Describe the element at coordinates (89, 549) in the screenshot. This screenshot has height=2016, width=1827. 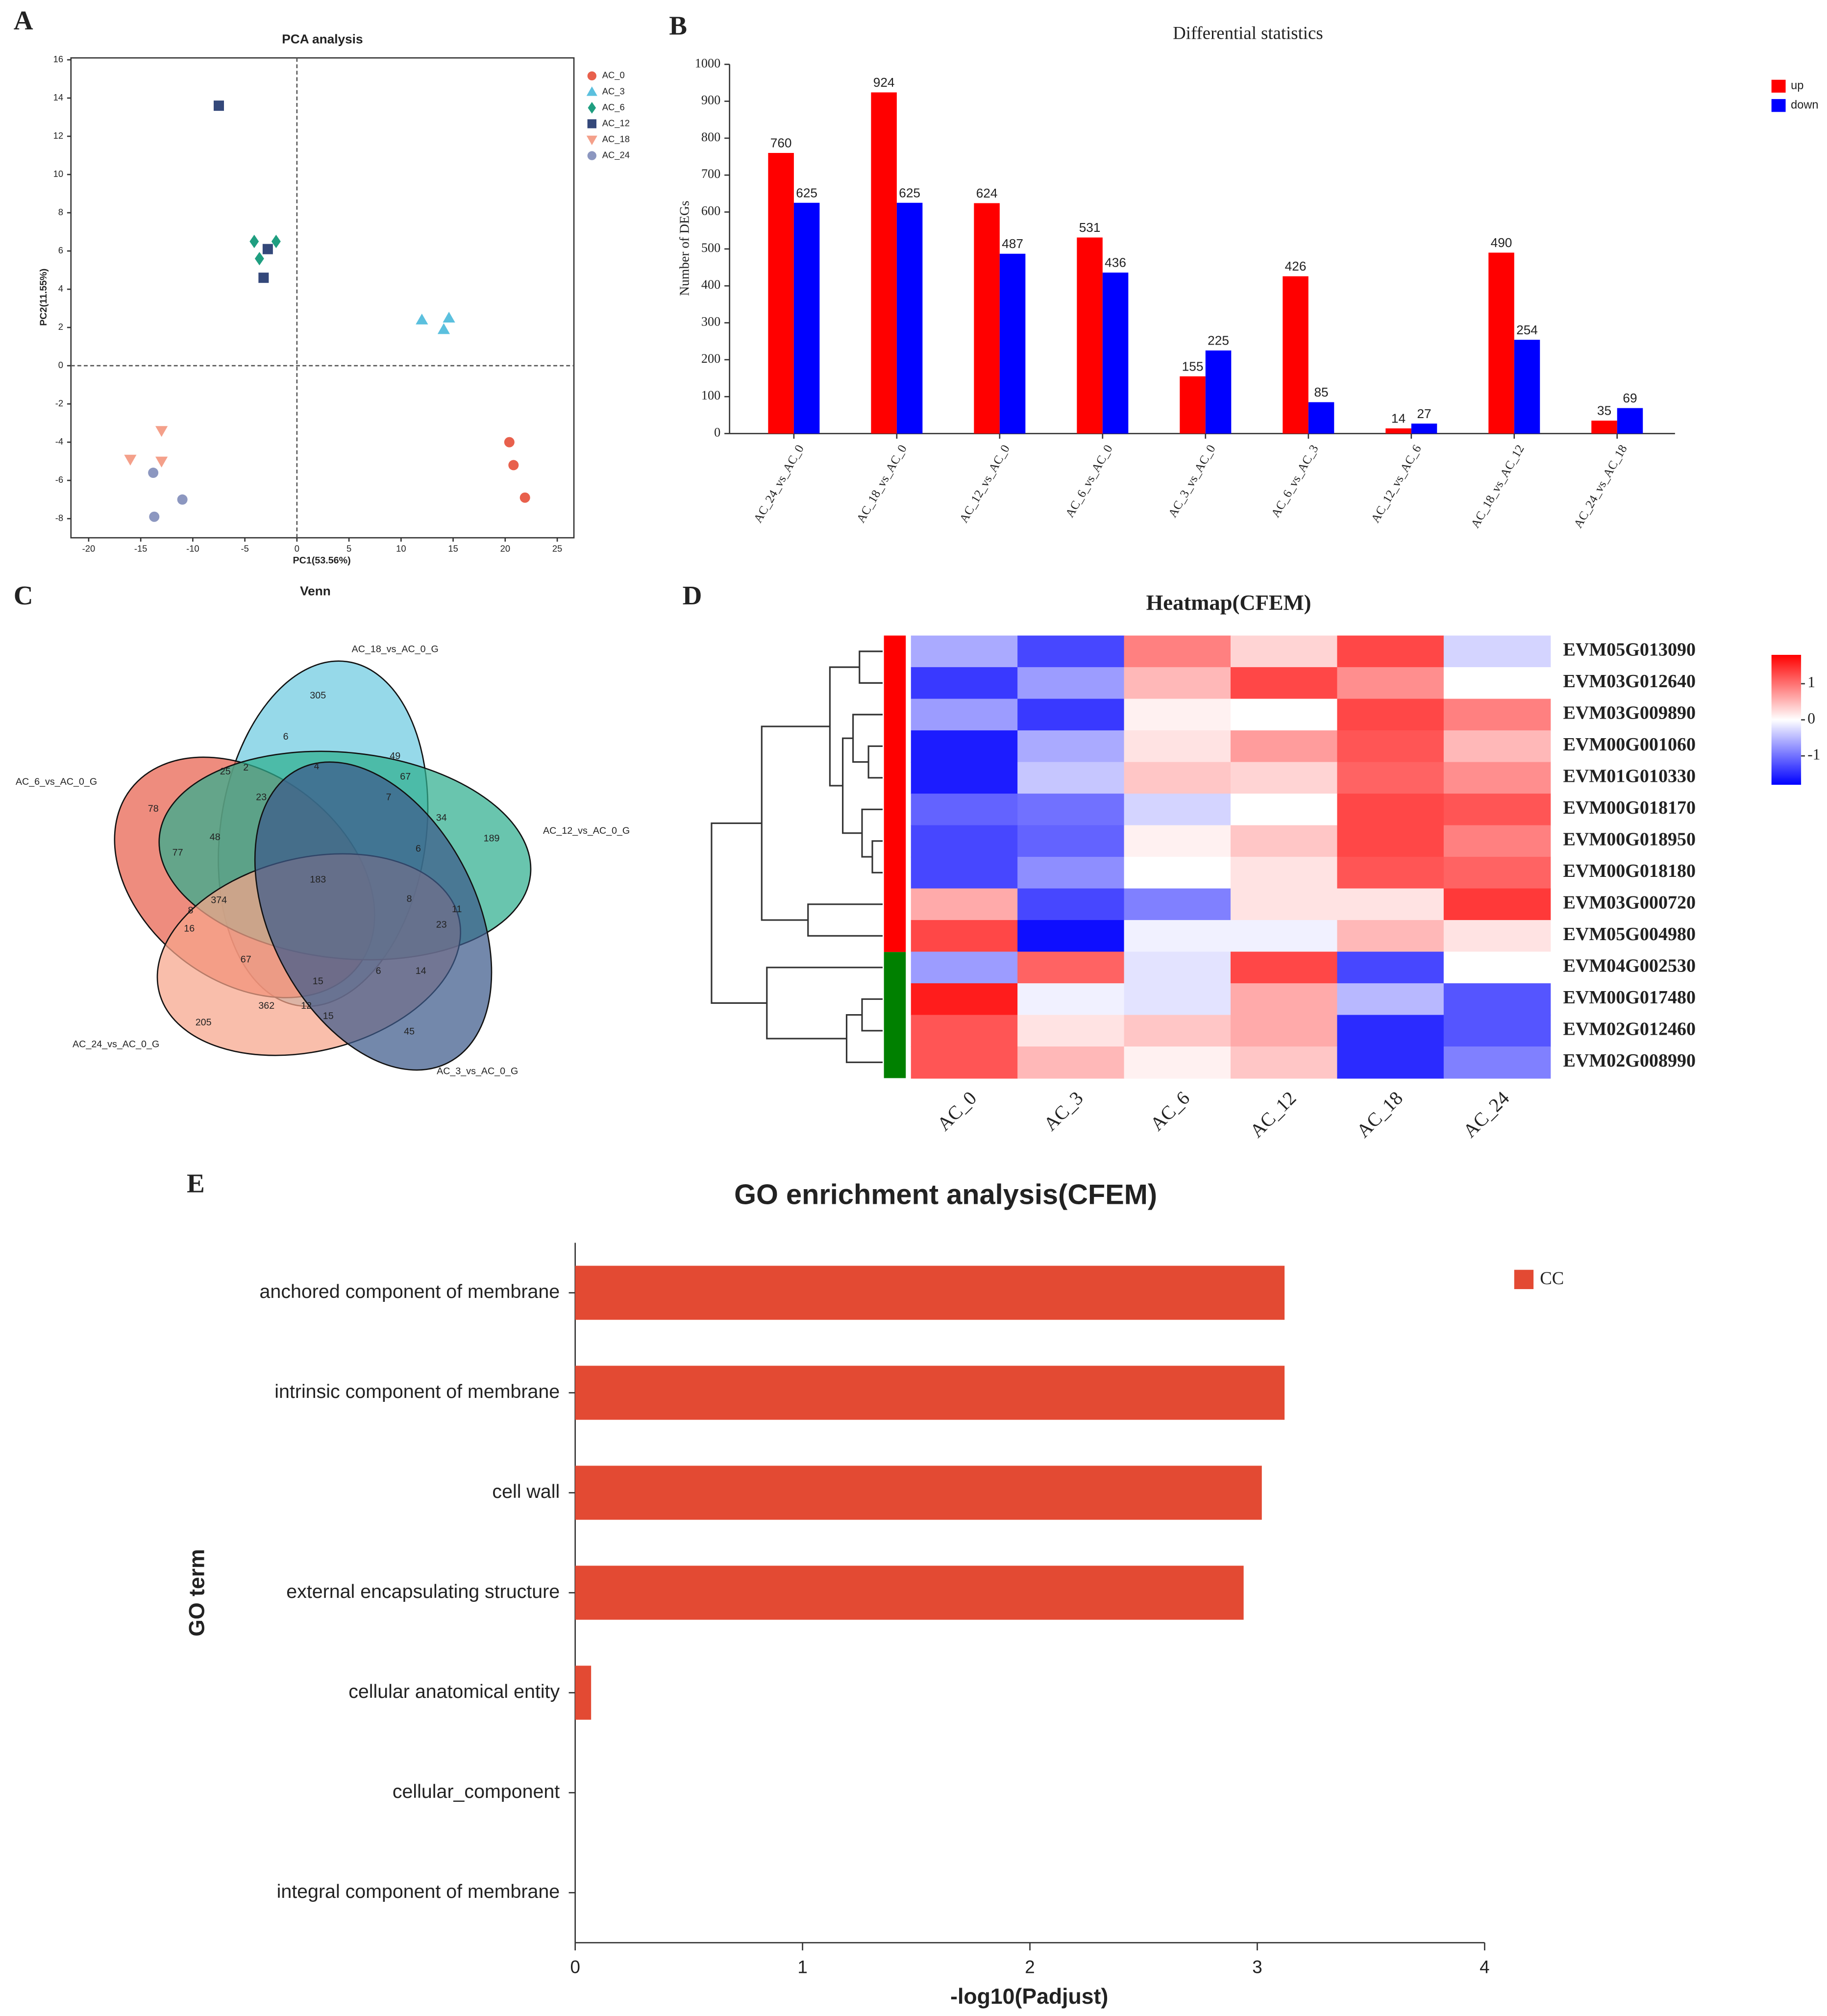
I see `x-tick-label: -20` at that location.